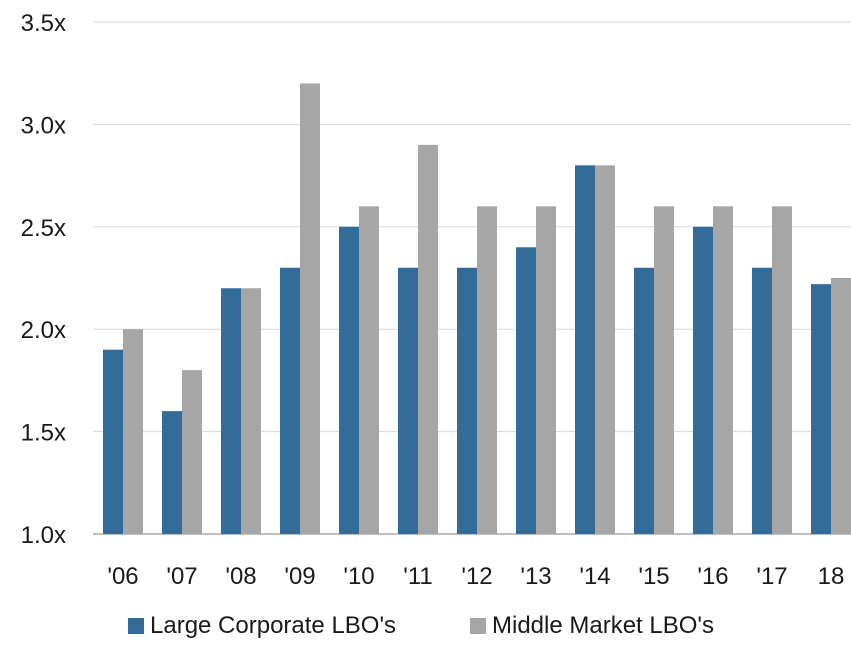 Image resolution: width=851 pixels, height=652 pixels. I want to click on x-tick-label: '08, so click(240, 576).